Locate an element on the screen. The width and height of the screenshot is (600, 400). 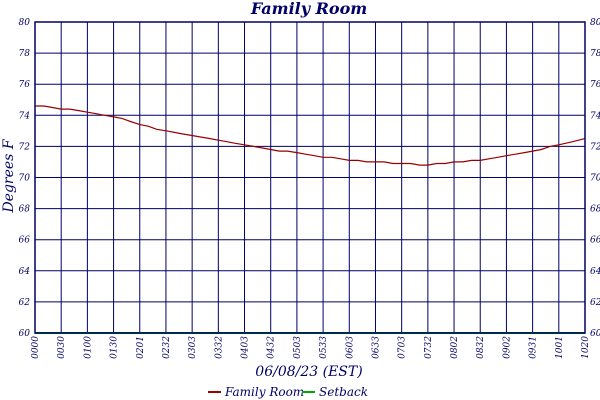
x-tick-label: 0030 is located at coordinates (62, 347).